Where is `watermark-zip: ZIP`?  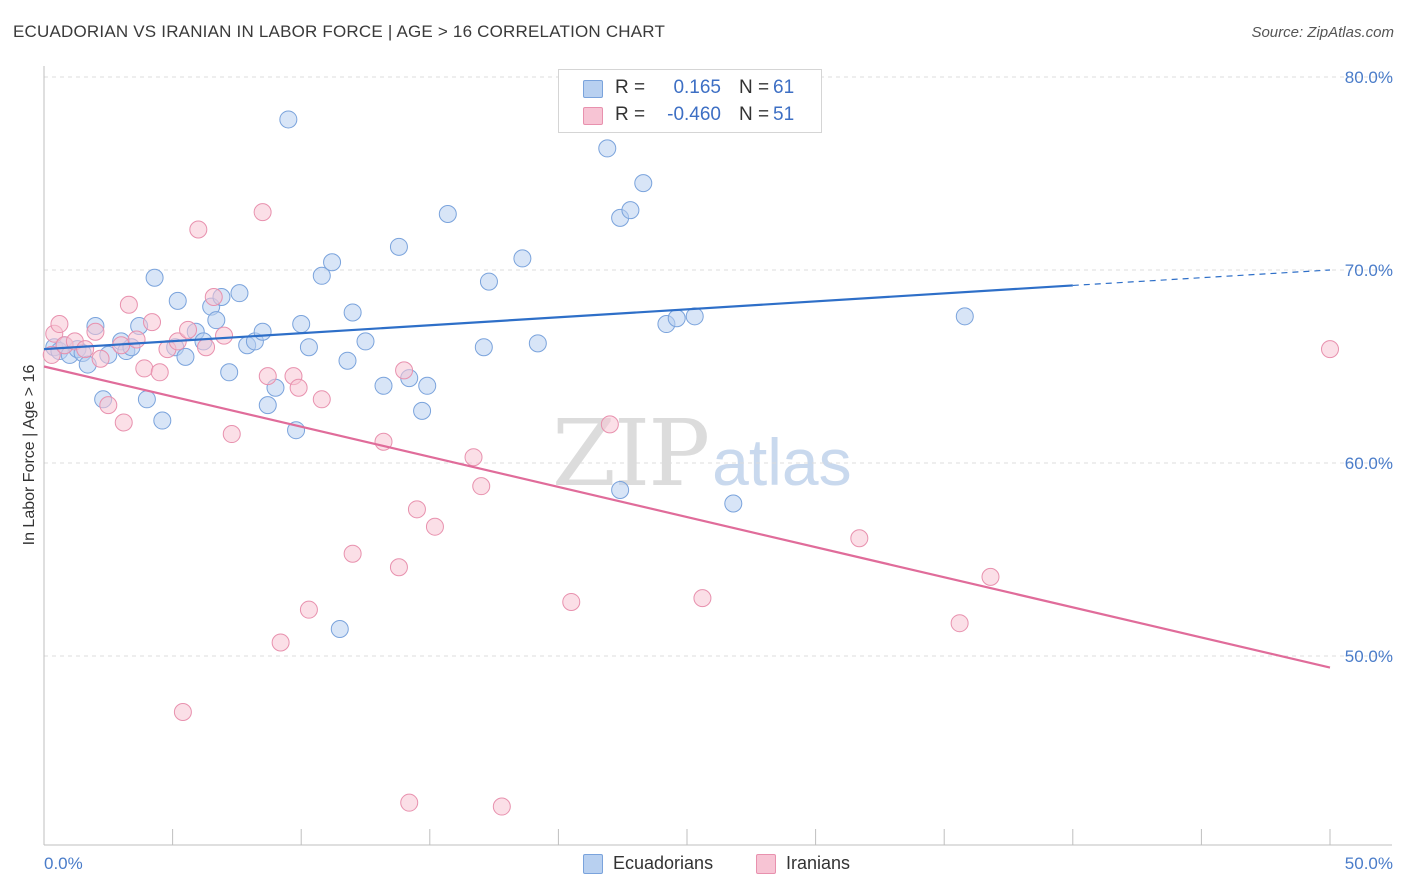
watermark-zip: ZIP is located at coordinates (631, 453).